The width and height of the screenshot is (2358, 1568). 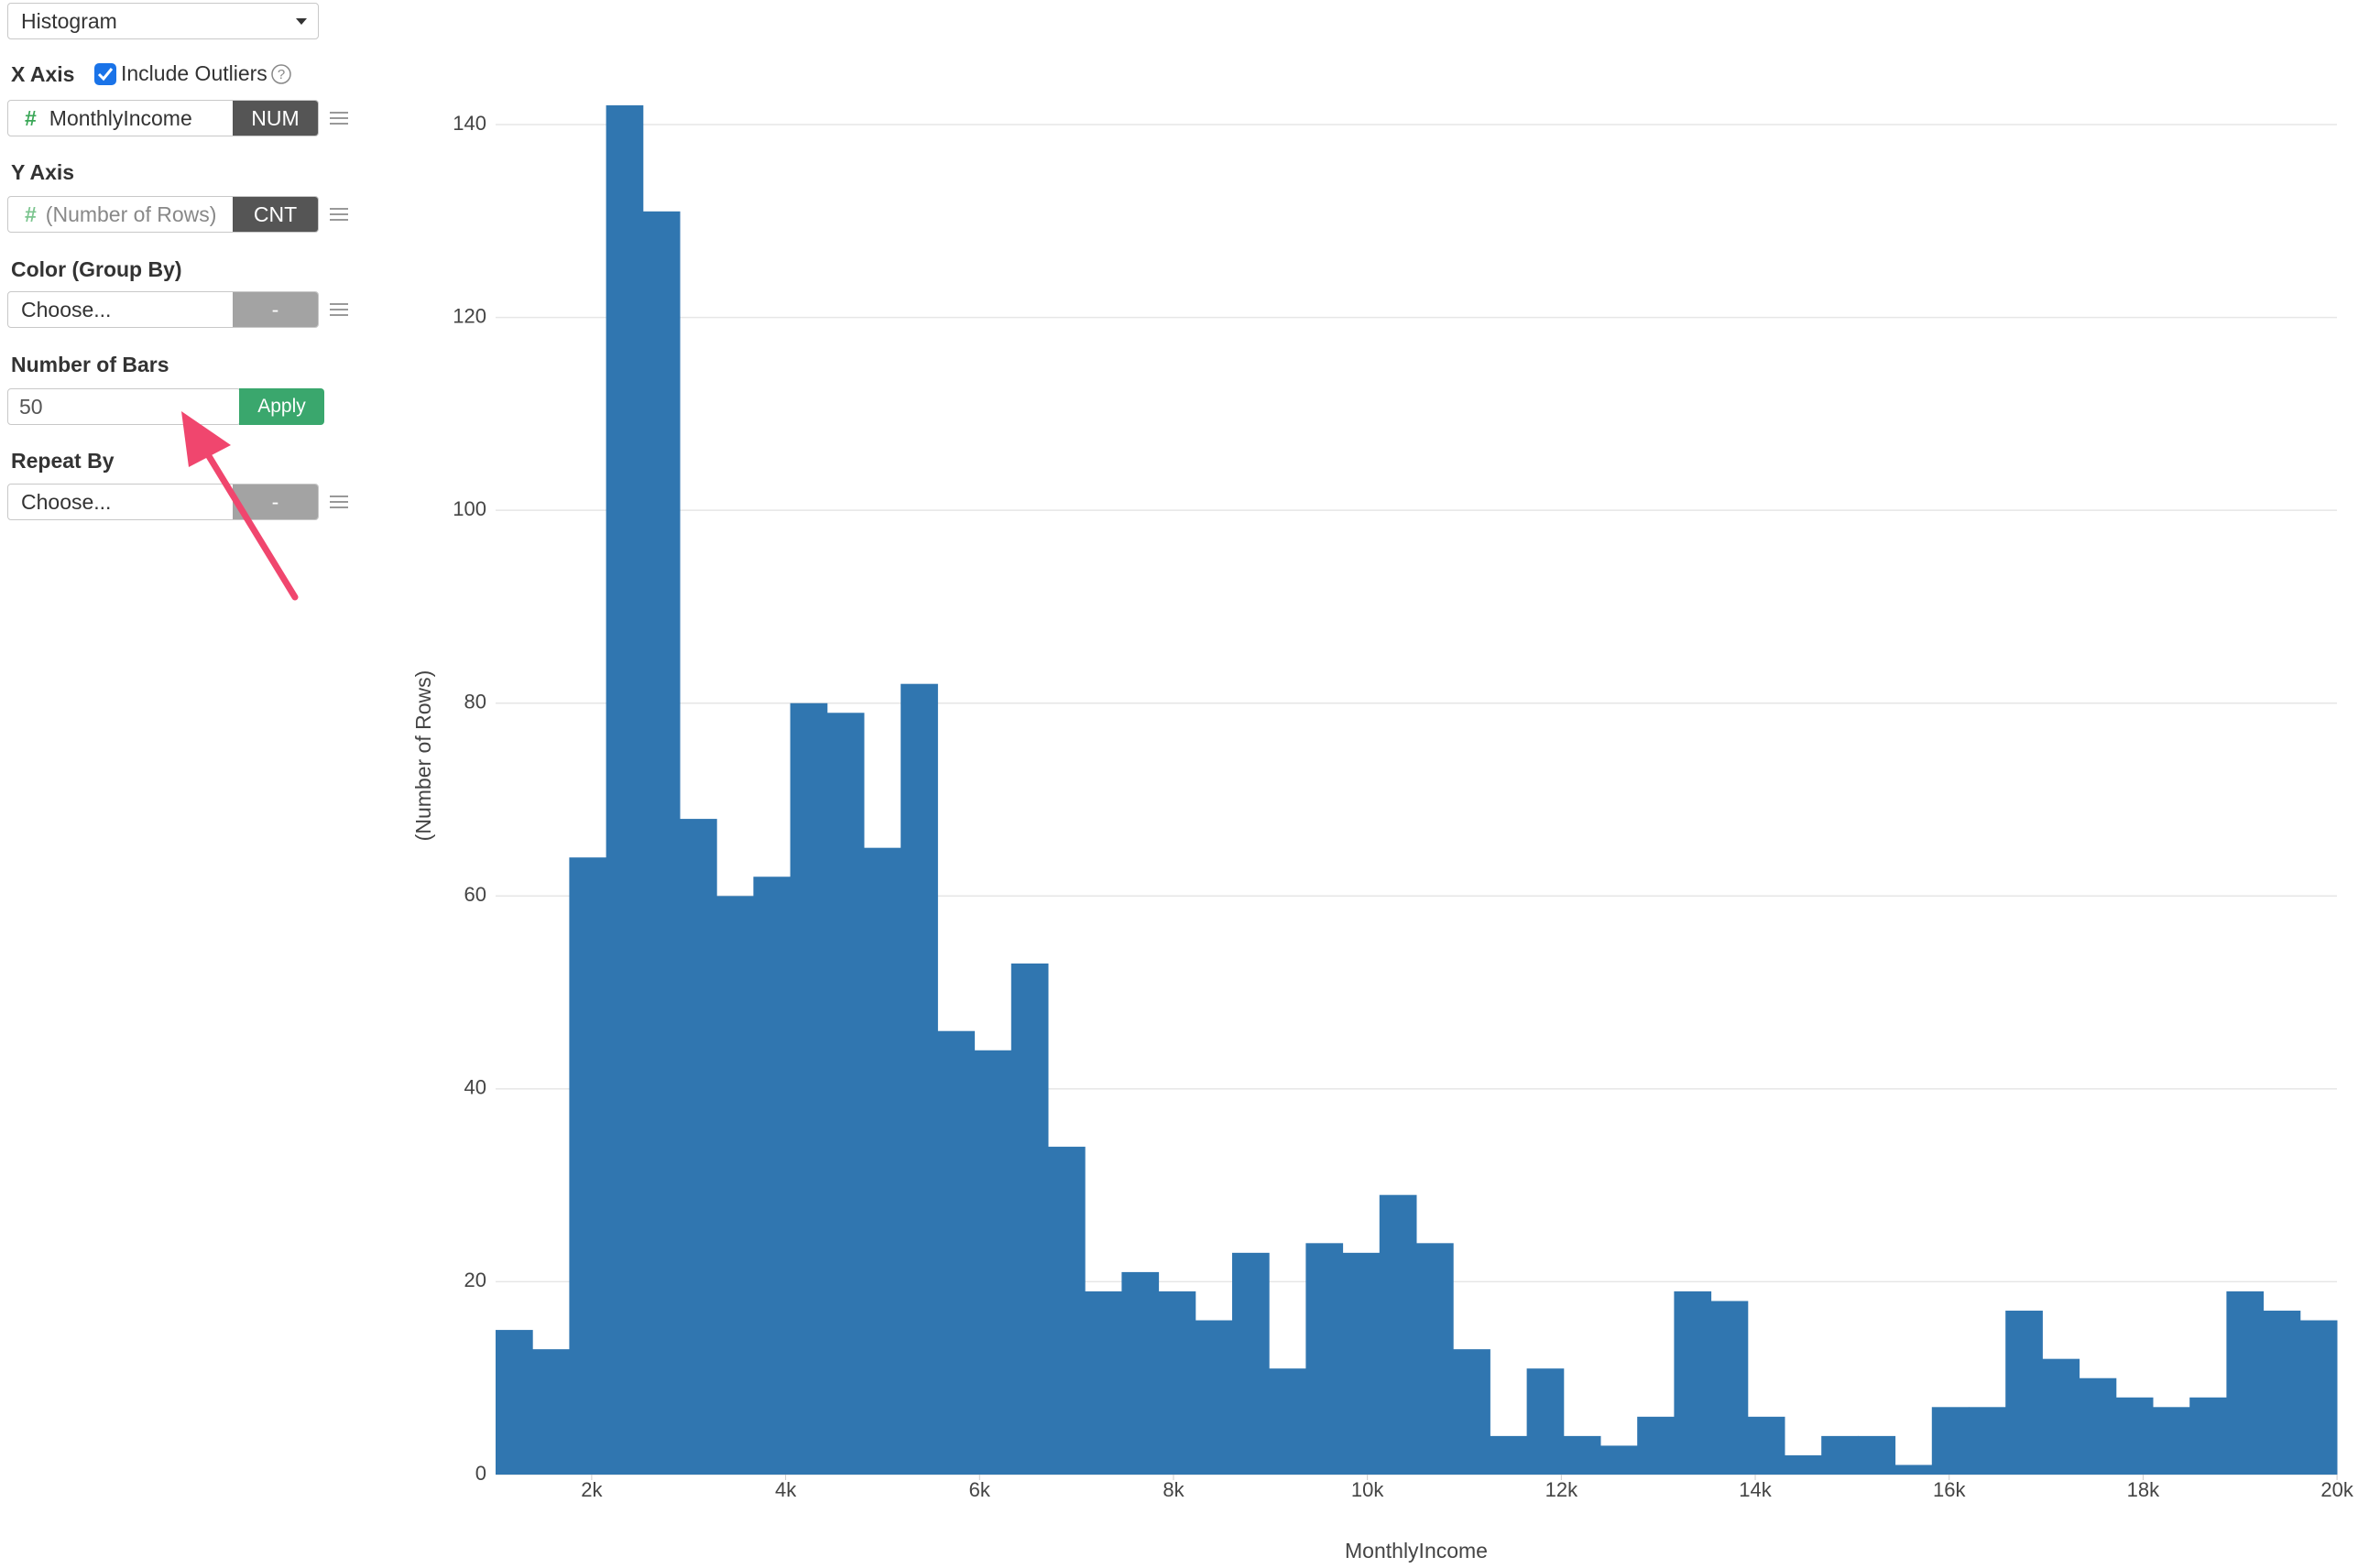 I want to click on bars-input: 50, so click(x=124, y=406).